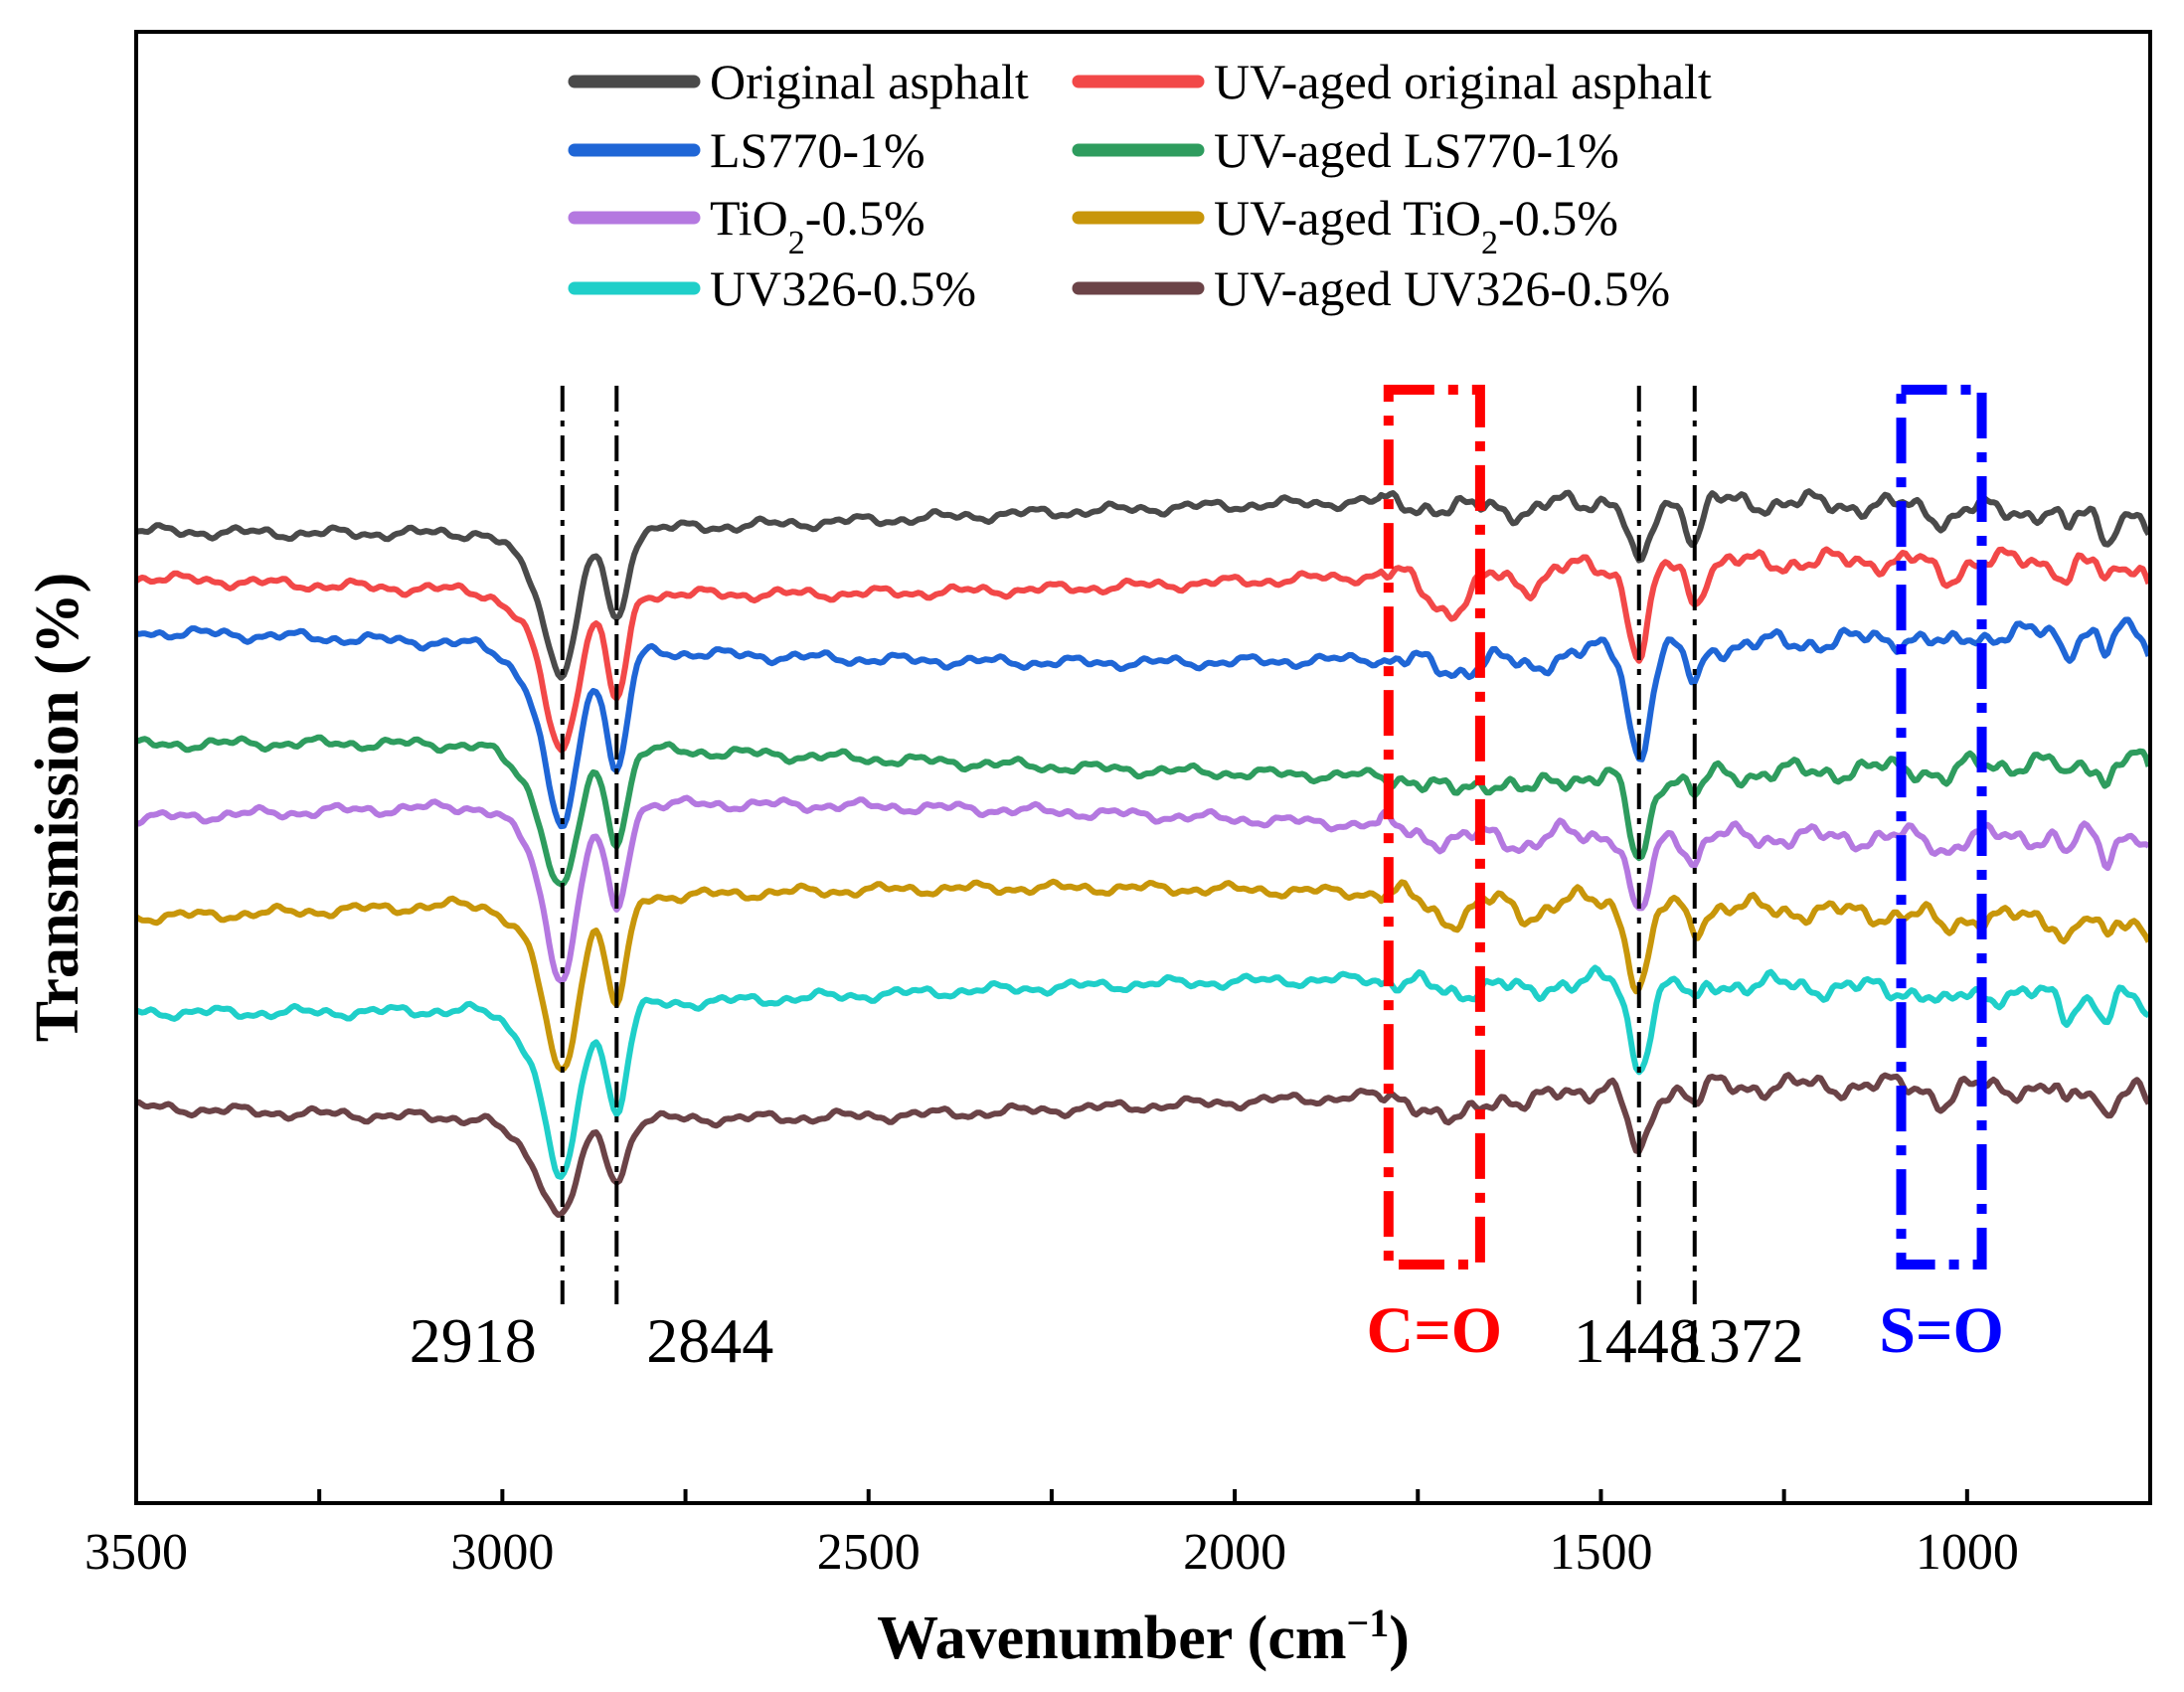  Describe the element at coordinates (1399, 1638) in the screenshot. I see `x-axis-title-tail: )` at that location.